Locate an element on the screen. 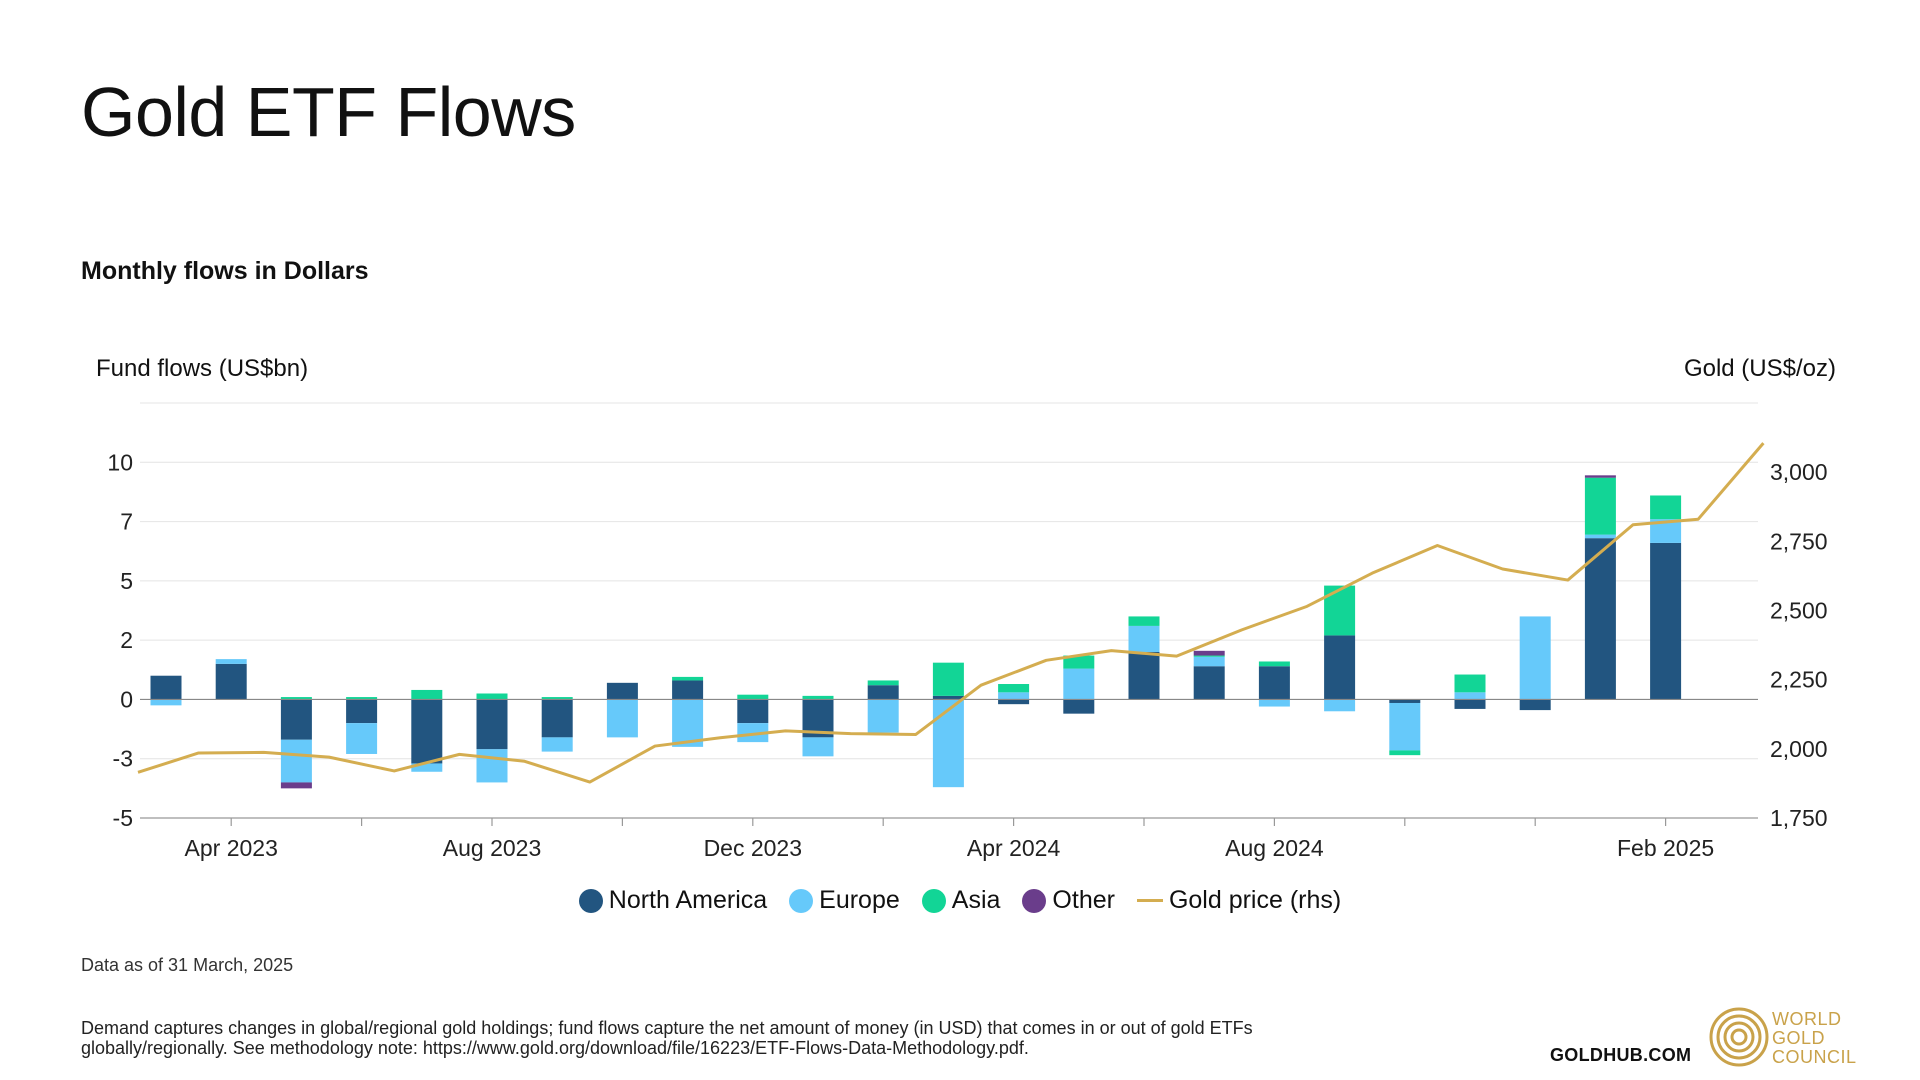 The height and width of the screenshot is (1080, 1920). y2-tick-label: 3,000 is located at coordinates (1799, 472).